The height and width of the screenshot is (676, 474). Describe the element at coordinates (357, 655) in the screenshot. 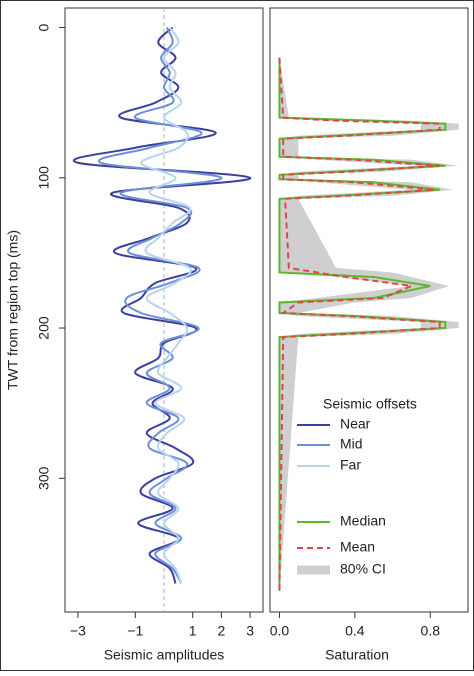

I see `x-axis-label: Saturation` at that location.